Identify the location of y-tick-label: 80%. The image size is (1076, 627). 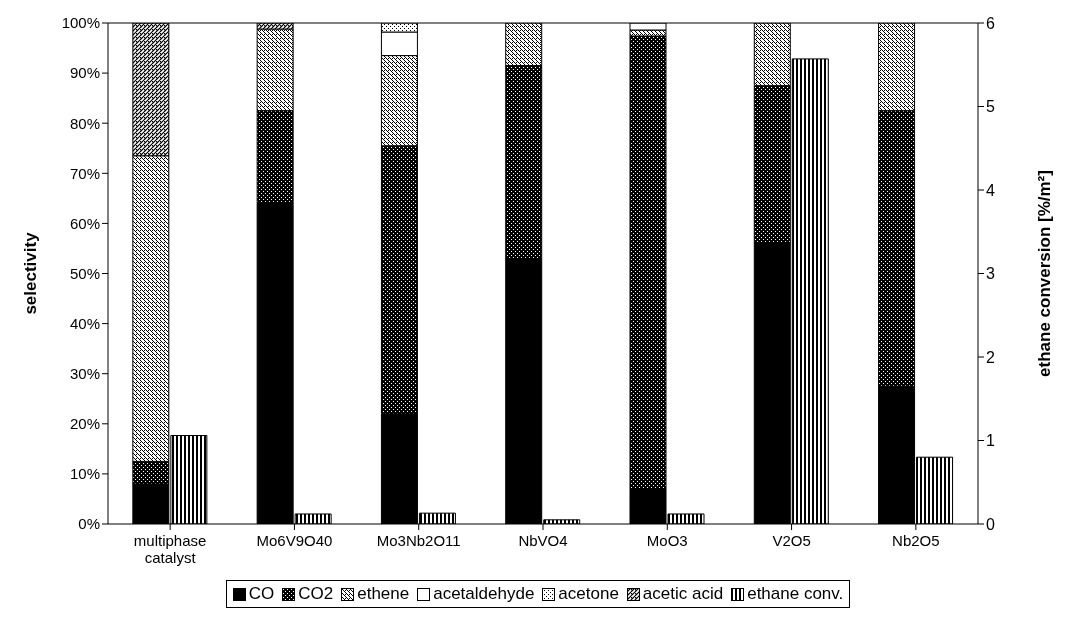
(84, 123).